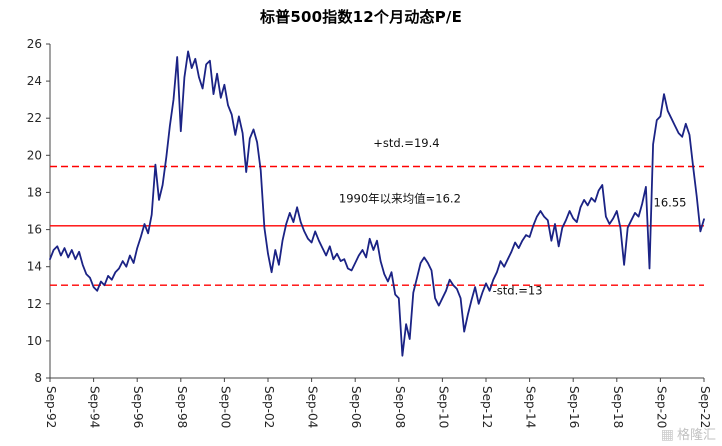  Describe the element at coordinates (34, 192) in the screenshot. I see `y-tick-label: 18` at that location.